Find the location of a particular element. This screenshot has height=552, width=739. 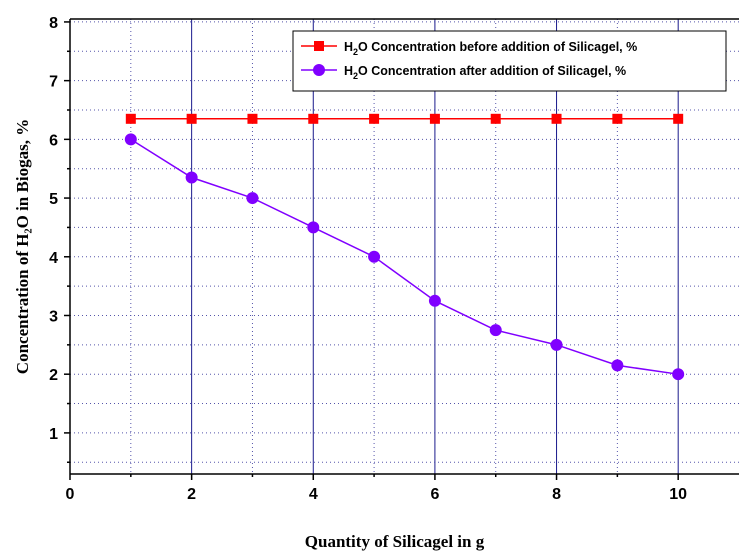

x-tick-label: 0 is located at coordinates (70, 494).